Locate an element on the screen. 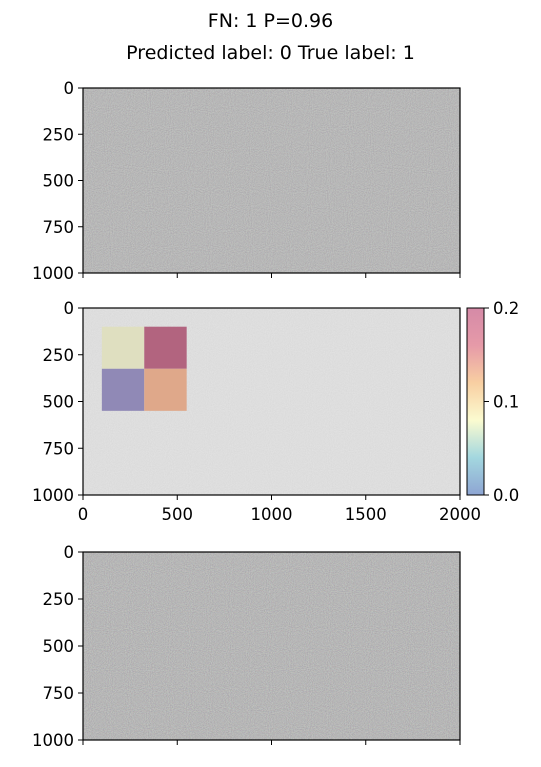 This screenshot has height=767, width=541. chart-title-line-2: Predicted label: 0 True label: 1 is located at coordinates (270, 53).